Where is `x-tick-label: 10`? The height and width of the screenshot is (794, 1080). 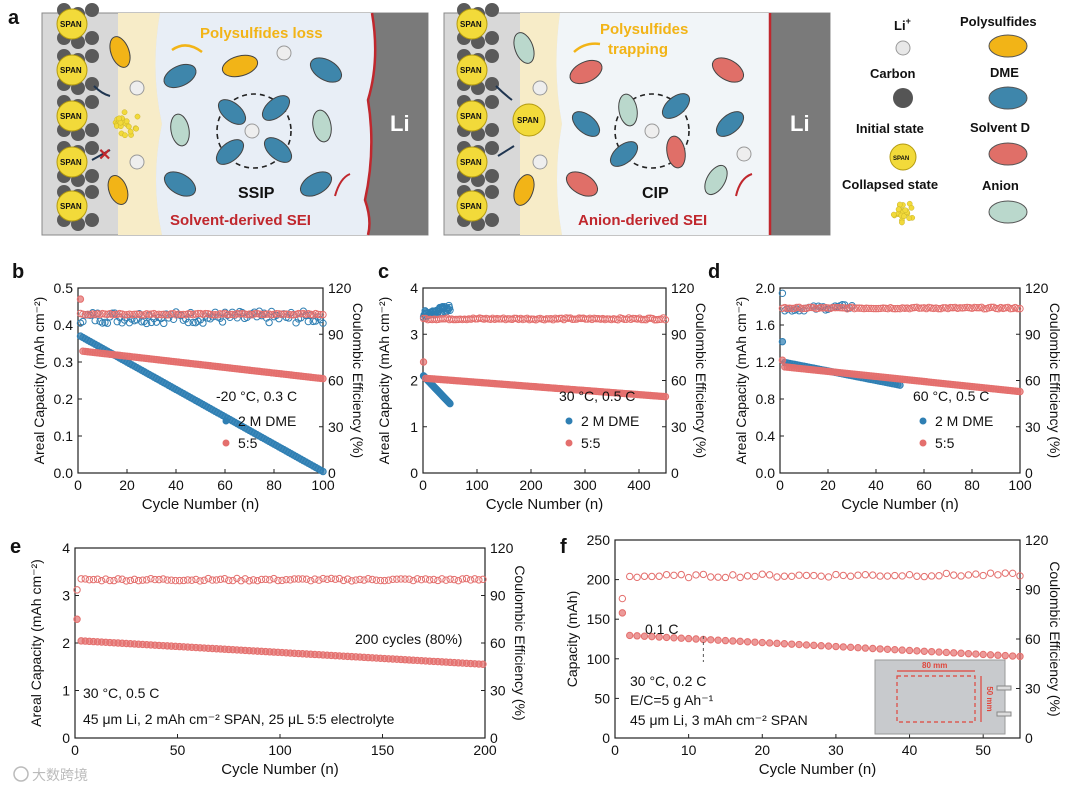
x-tick-label: 10 is located at coordinates (689, 750).